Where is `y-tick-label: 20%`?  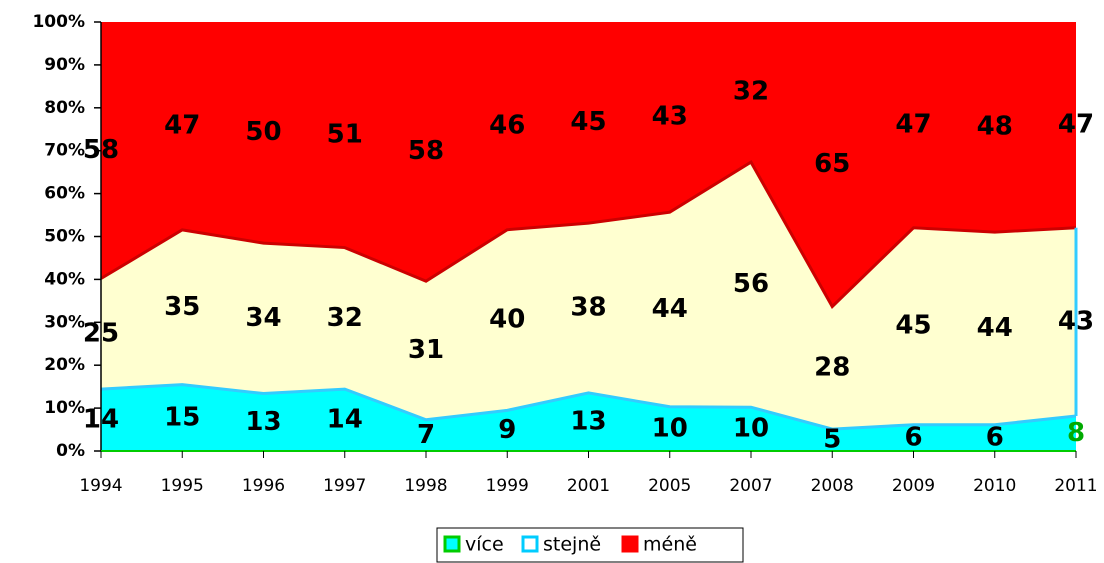
y-tick-label: 20% is located at coordinates (64, 365).